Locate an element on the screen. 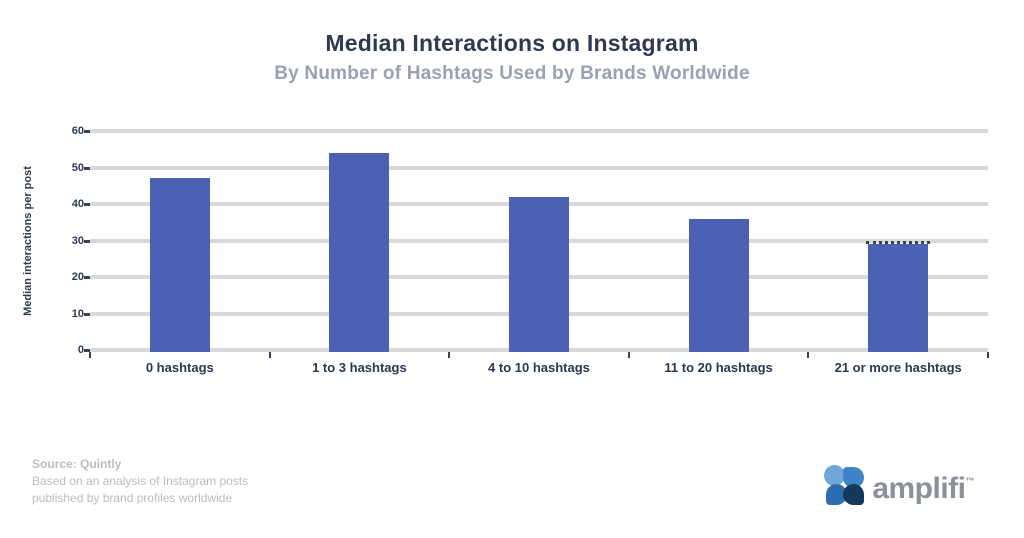 The height and width of the screenshot is (538, 1024). dotted-target-line is located at coordinates (898, 243).